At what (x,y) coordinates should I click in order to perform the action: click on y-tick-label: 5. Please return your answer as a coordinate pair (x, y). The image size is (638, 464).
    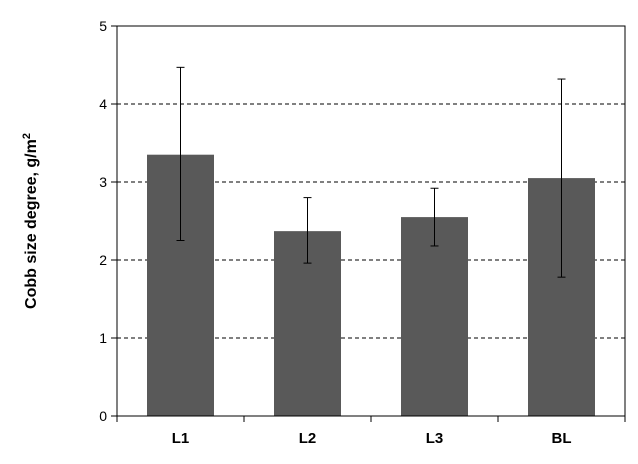
    Looking at the image, I should click on (103, 26).